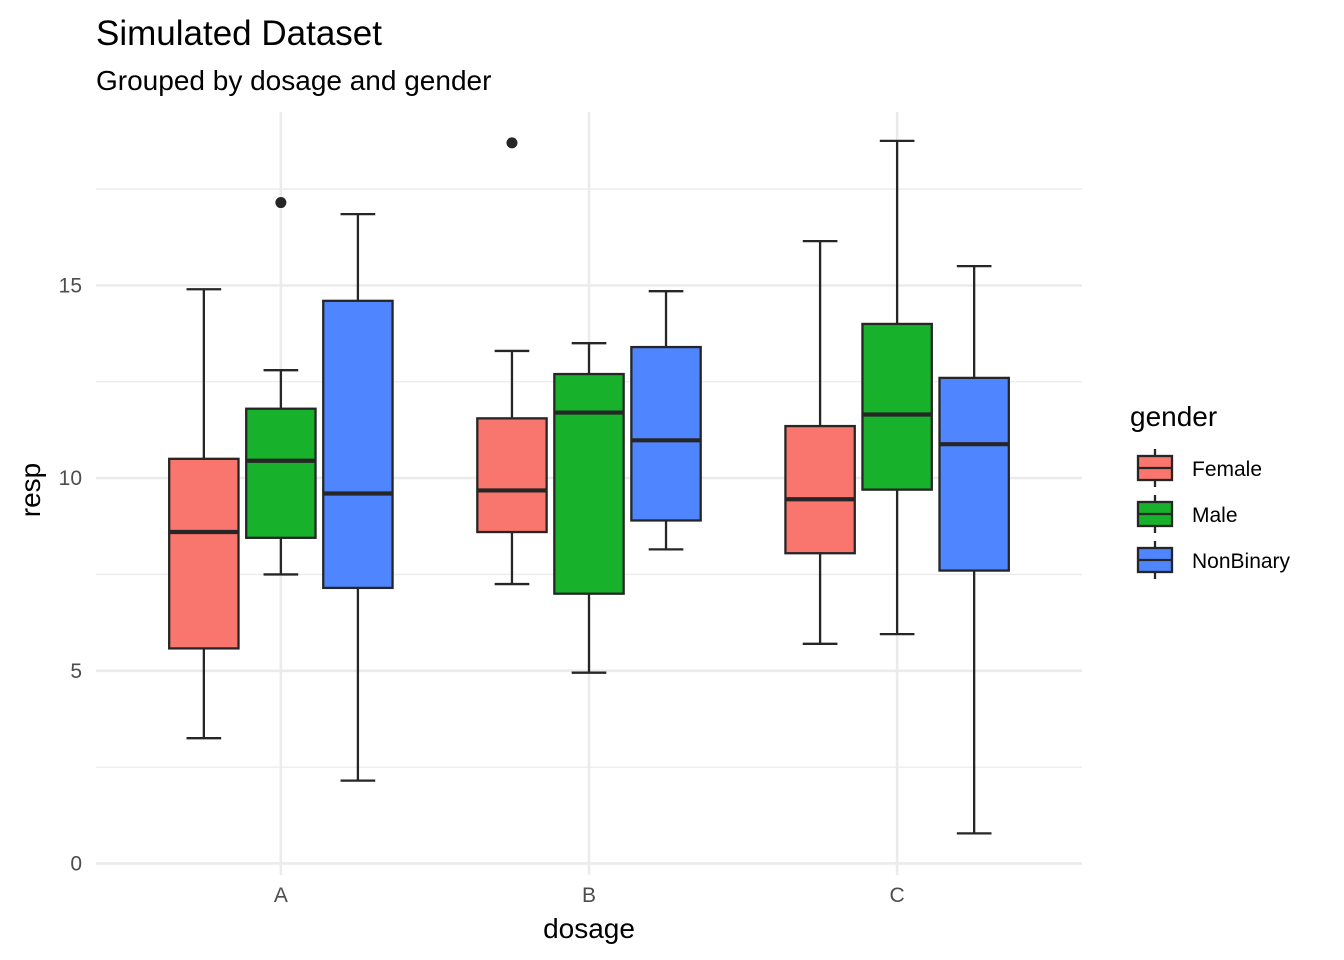 This screenshot has height=960, width=1344. I want to click on legend-label: NonBinary, so click(1241, 561).